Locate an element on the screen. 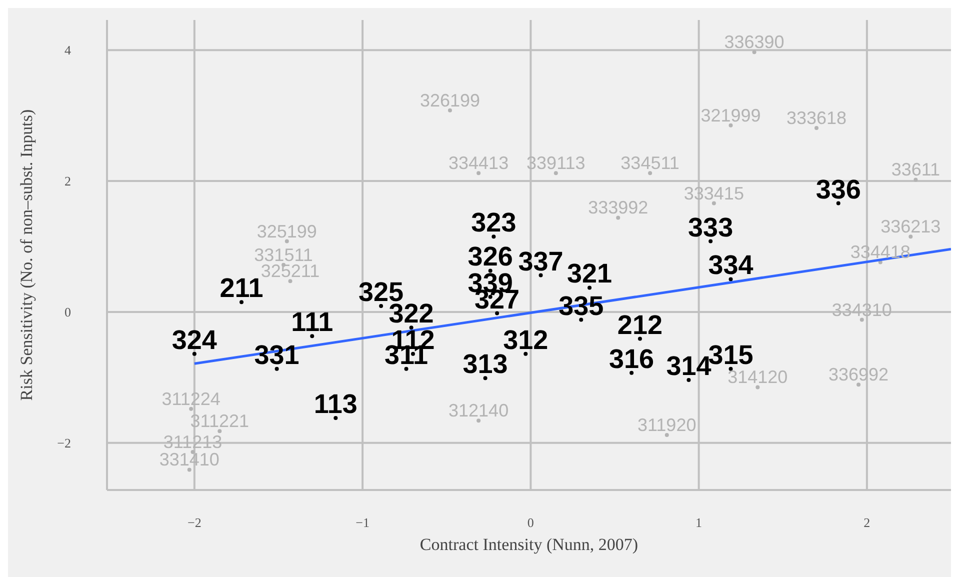 The height and width of the screenshot is (577, 957). annotation: 311221 is located at coordinates (220, 421).